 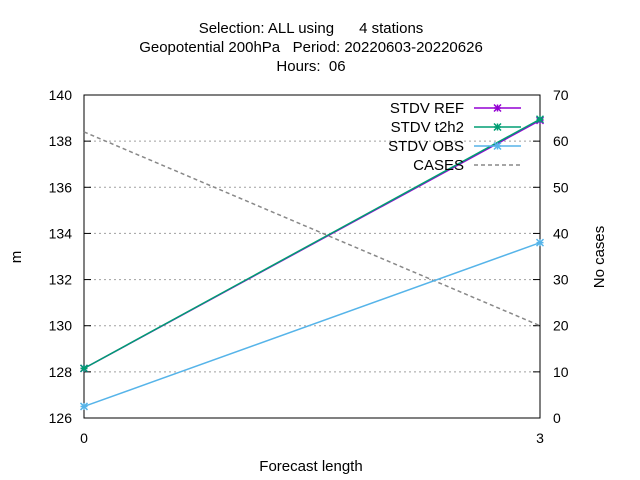 I want to click on legend-marker-stdv-t2h2, so click(x=497, y=127).